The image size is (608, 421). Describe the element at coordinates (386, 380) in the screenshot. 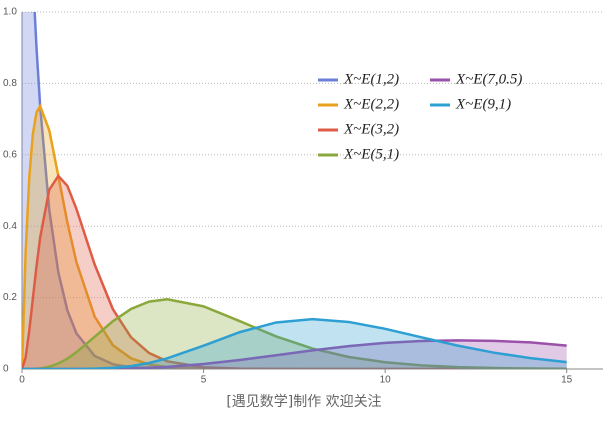

I see `x-tick-label: 10` at that location.